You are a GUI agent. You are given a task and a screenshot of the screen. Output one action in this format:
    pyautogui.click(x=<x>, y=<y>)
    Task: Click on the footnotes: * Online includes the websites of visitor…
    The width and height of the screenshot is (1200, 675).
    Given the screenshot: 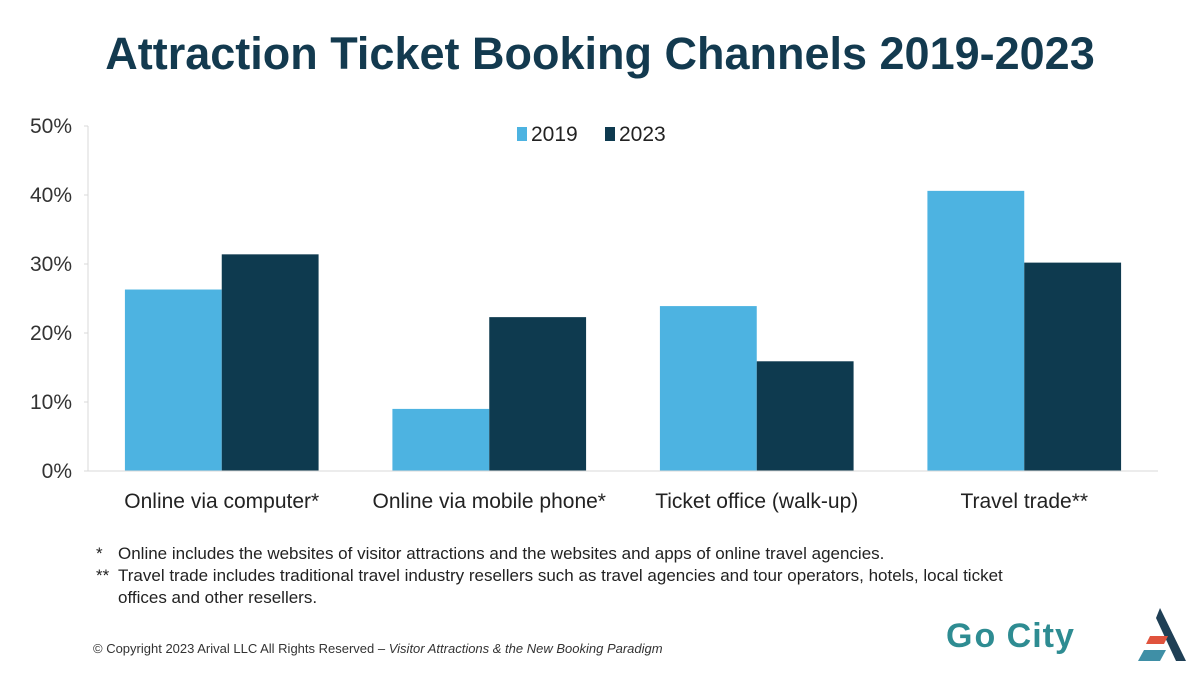 What is the action you would take?
    pyautogui.click(x=572, y=576)
    